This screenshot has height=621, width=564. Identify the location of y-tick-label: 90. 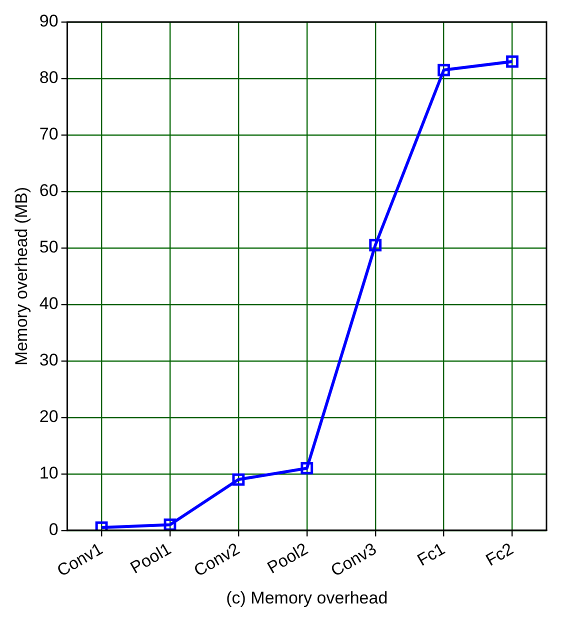
(48, 21).